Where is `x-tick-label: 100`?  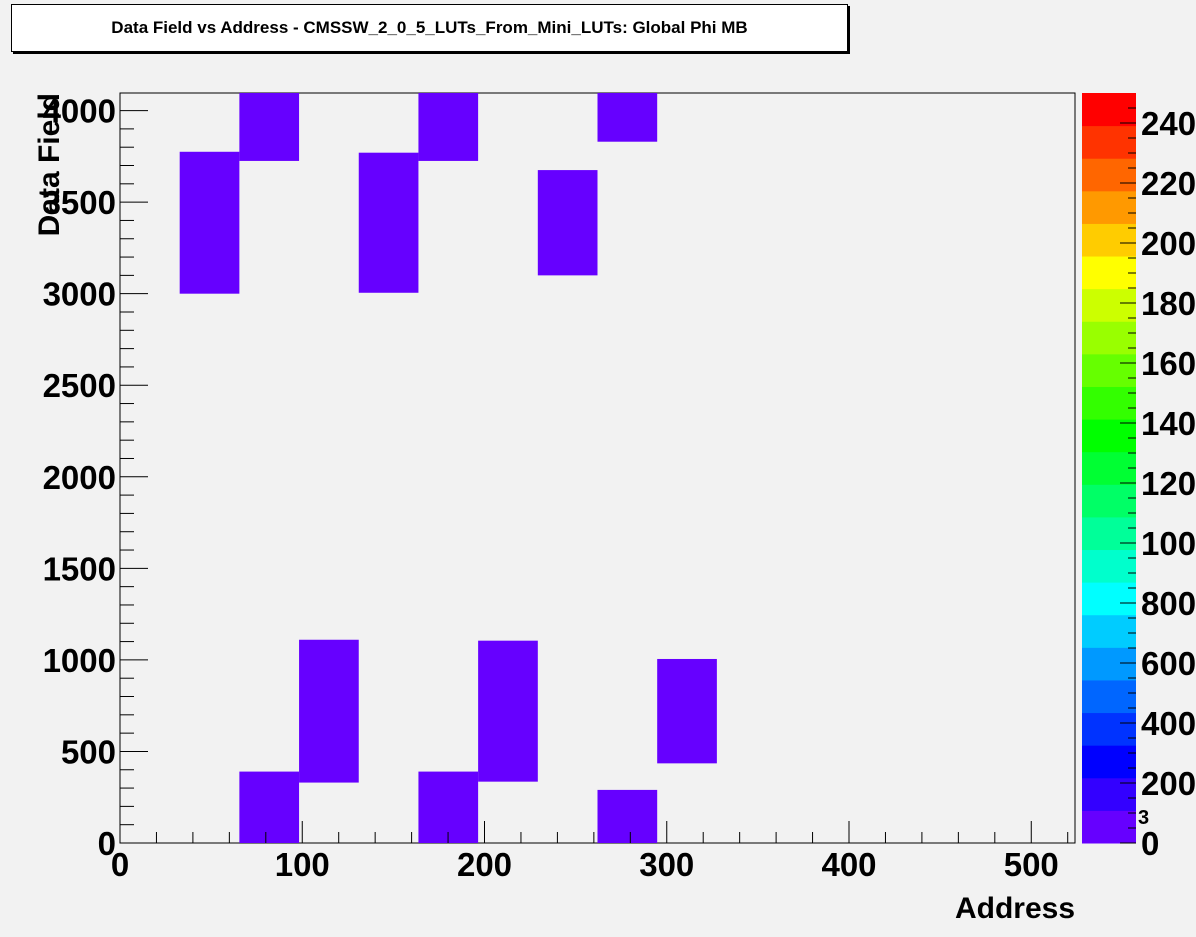 x-tick-label: 100 is located at coordinates (302, 864).